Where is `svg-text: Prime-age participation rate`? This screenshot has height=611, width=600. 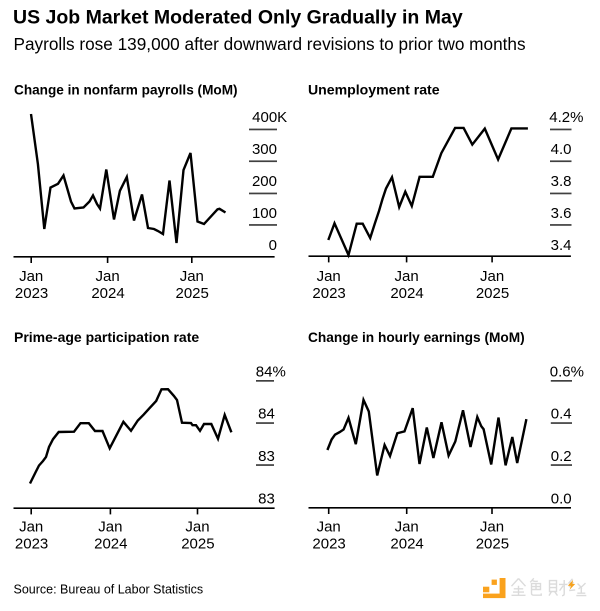
svg-text: Prime-age participation rate is located at coordinates (106, 337).